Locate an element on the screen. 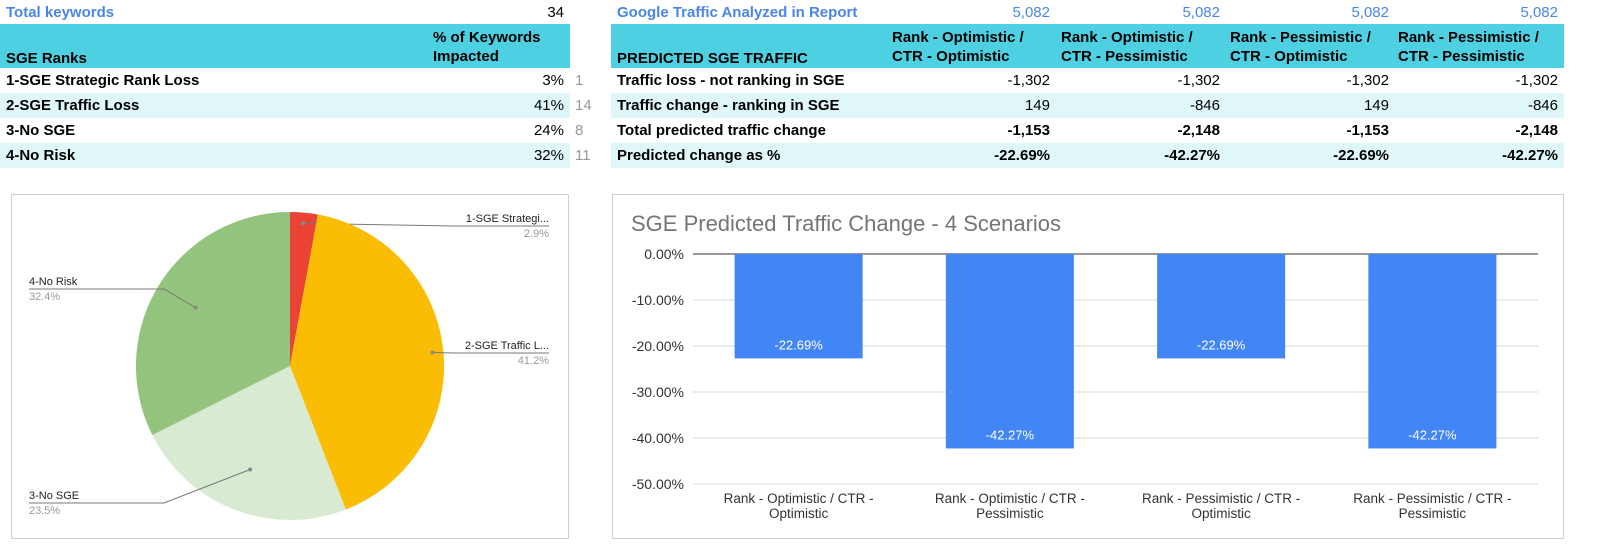 The image size is (1600, 555). sge-rank-row: 2-SGE Traffic Loss 41% is located at coordinates (285, 105).